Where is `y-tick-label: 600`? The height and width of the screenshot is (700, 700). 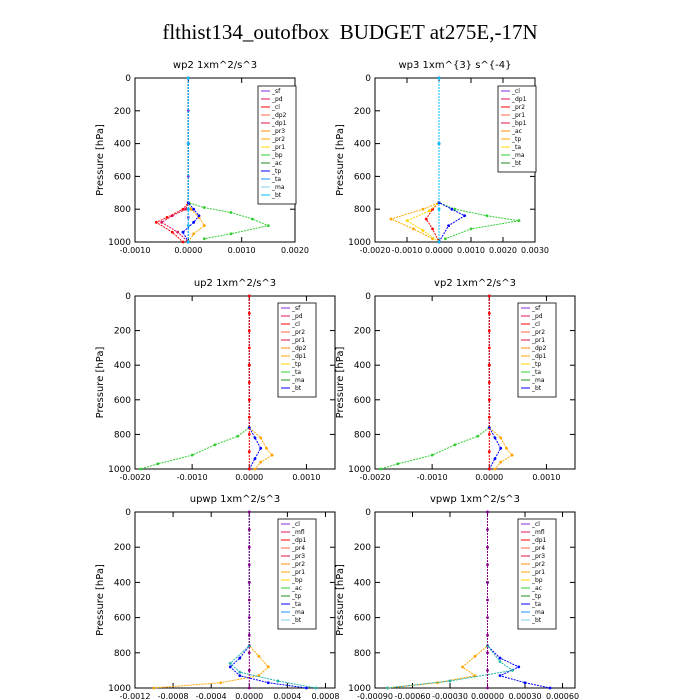 y-tick-label: 600 is located at coordinates (122, 177).